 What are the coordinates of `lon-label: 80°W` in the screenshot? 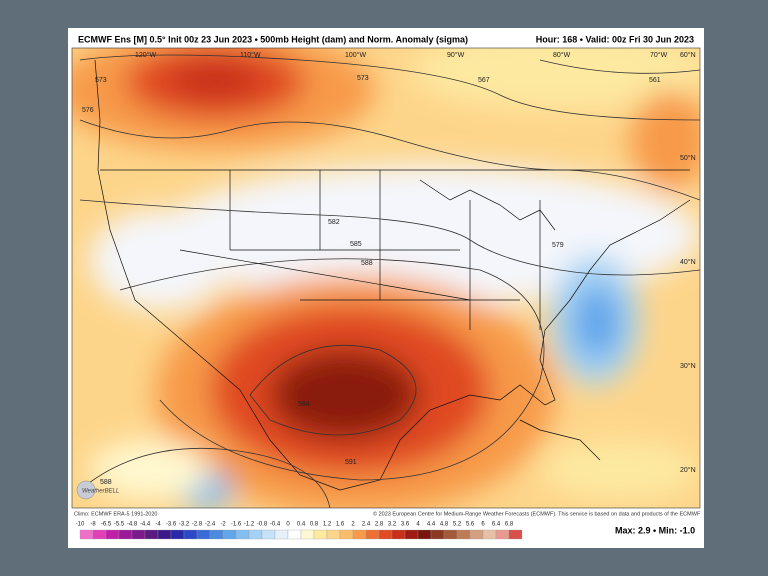 It's located at (562, 55).